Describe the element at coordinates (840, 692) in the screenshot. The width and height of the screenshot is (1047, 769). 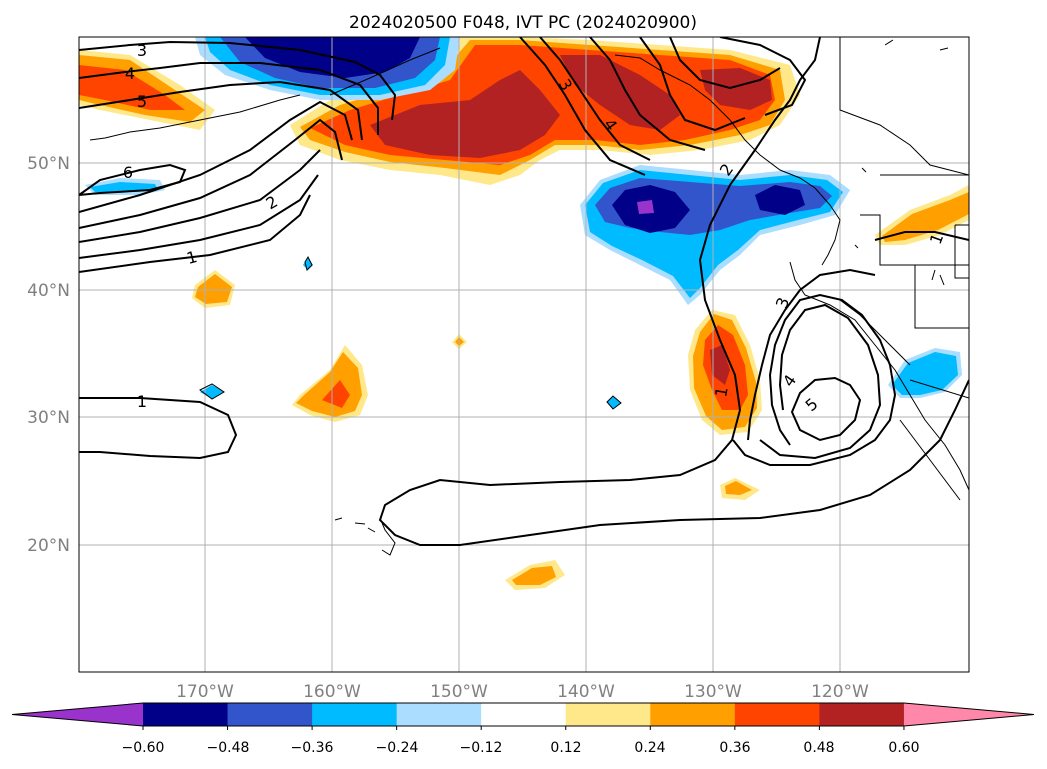
I see `lon-label: 120°W` at that location.